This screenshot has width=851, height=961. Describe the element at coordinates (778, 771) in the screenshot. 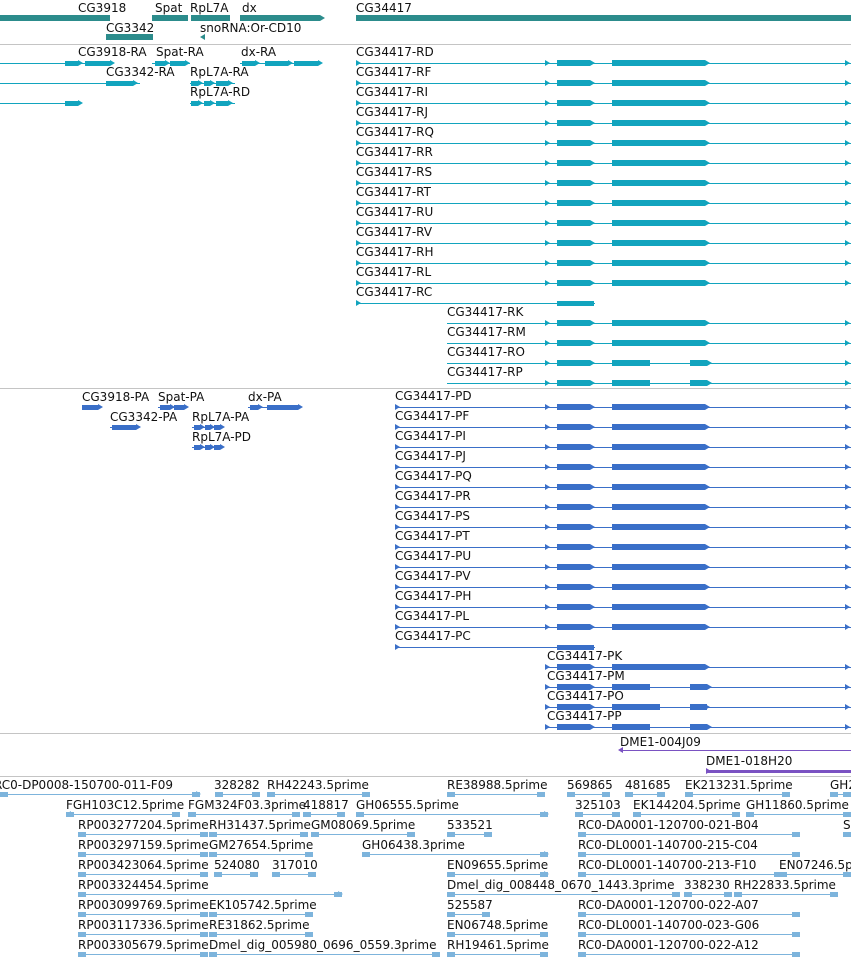

I see `clone-feature` at that location.